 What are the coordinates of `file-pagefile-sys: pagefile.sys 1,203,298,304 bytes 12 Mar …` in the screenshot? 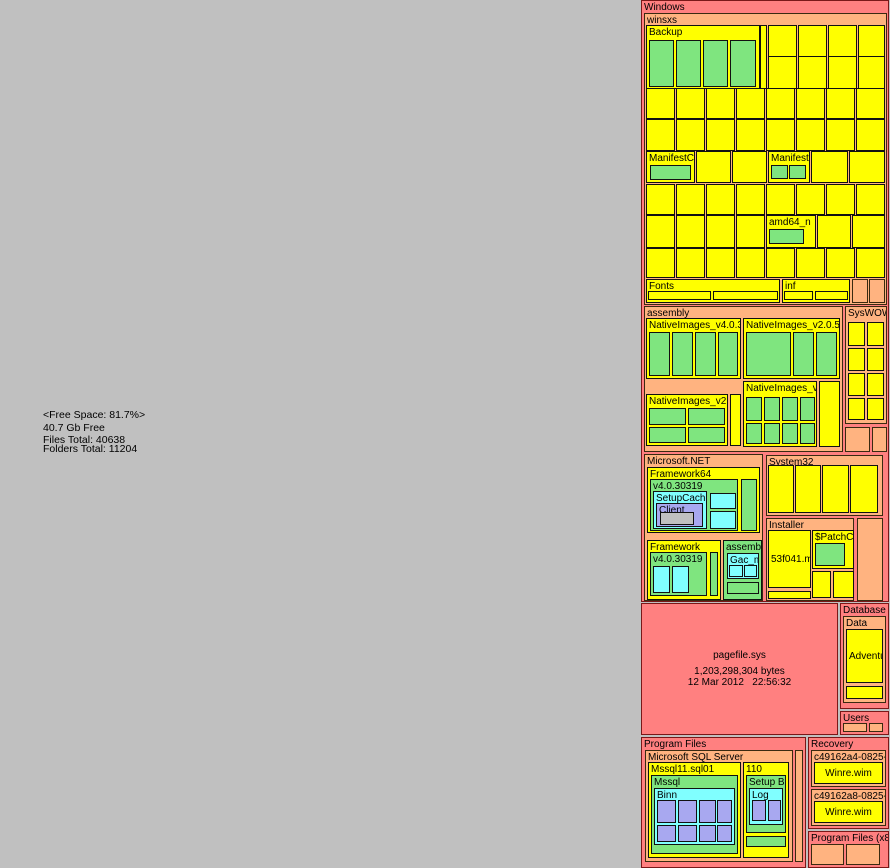 It's located at (739, 669).